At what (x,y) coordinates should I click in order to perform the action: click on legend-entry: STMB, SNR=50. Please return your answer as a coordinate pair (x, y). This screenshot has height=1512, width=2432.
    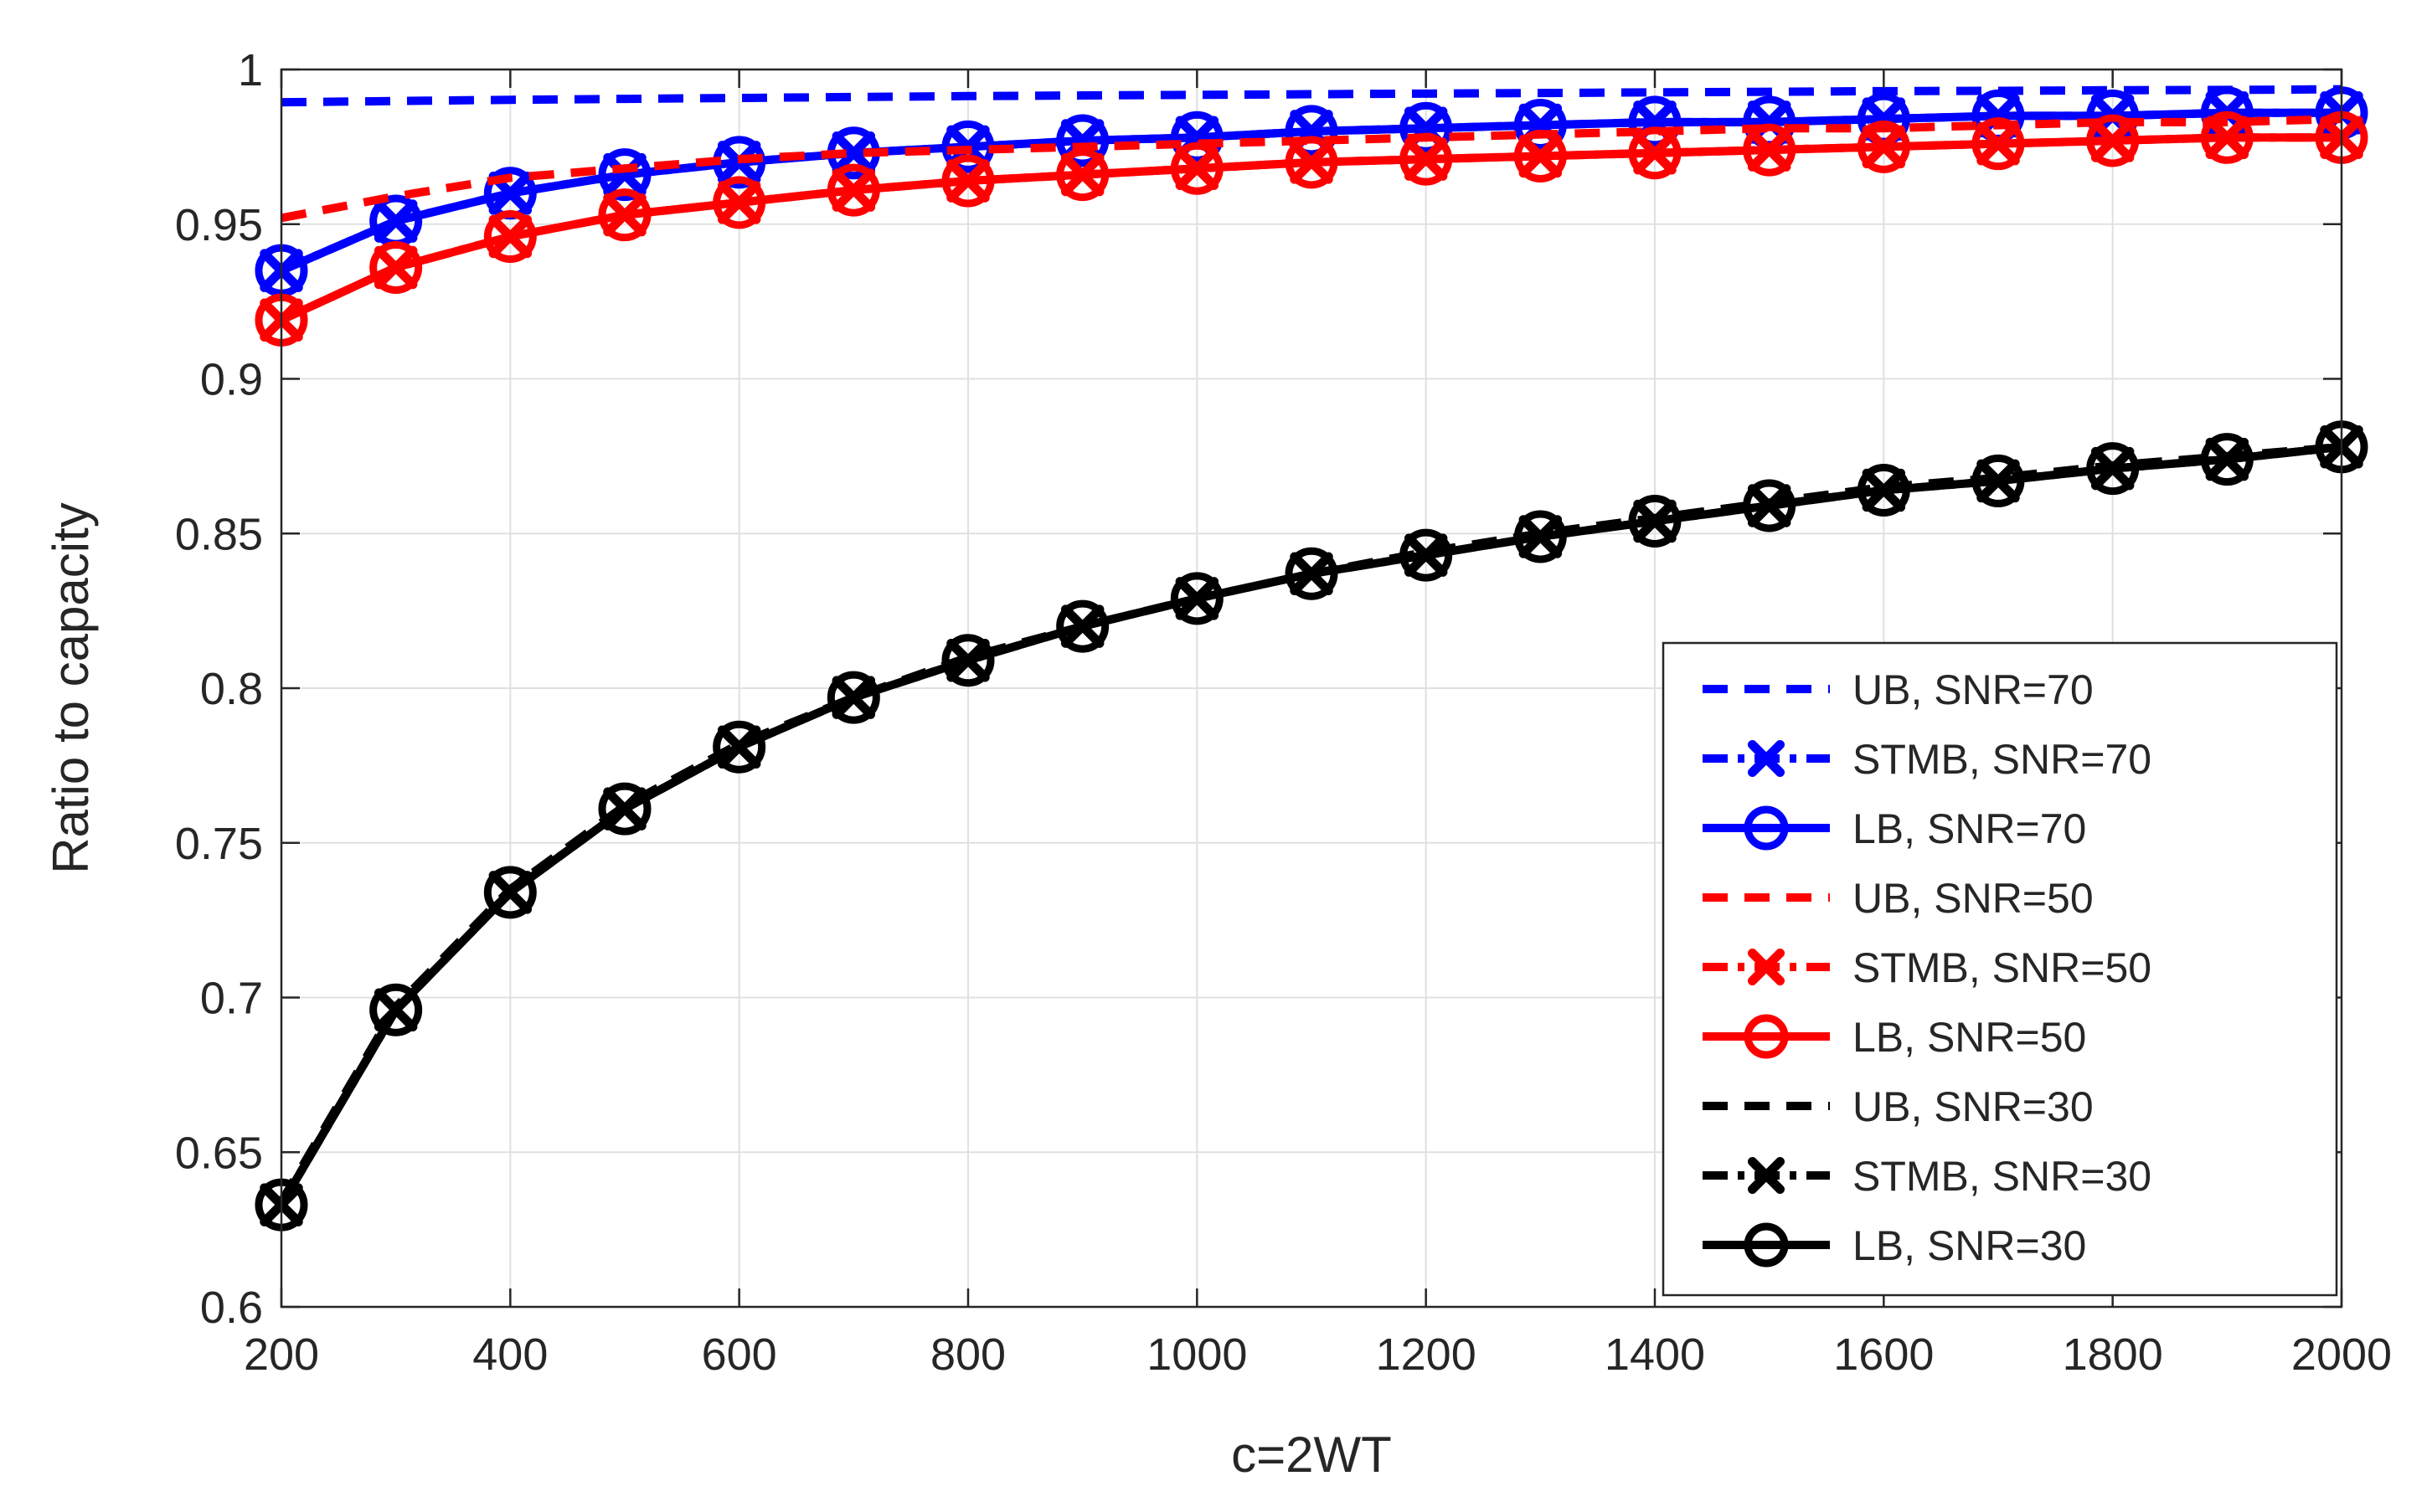
    Looking at the image, I should click on (1927, 967).